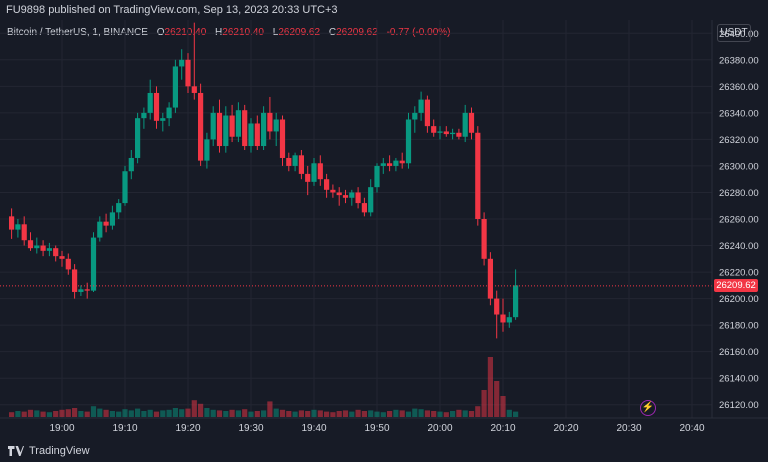 The image size is (768, 462). I want to click on x-tick-label: 20:30, so click(628, 428).